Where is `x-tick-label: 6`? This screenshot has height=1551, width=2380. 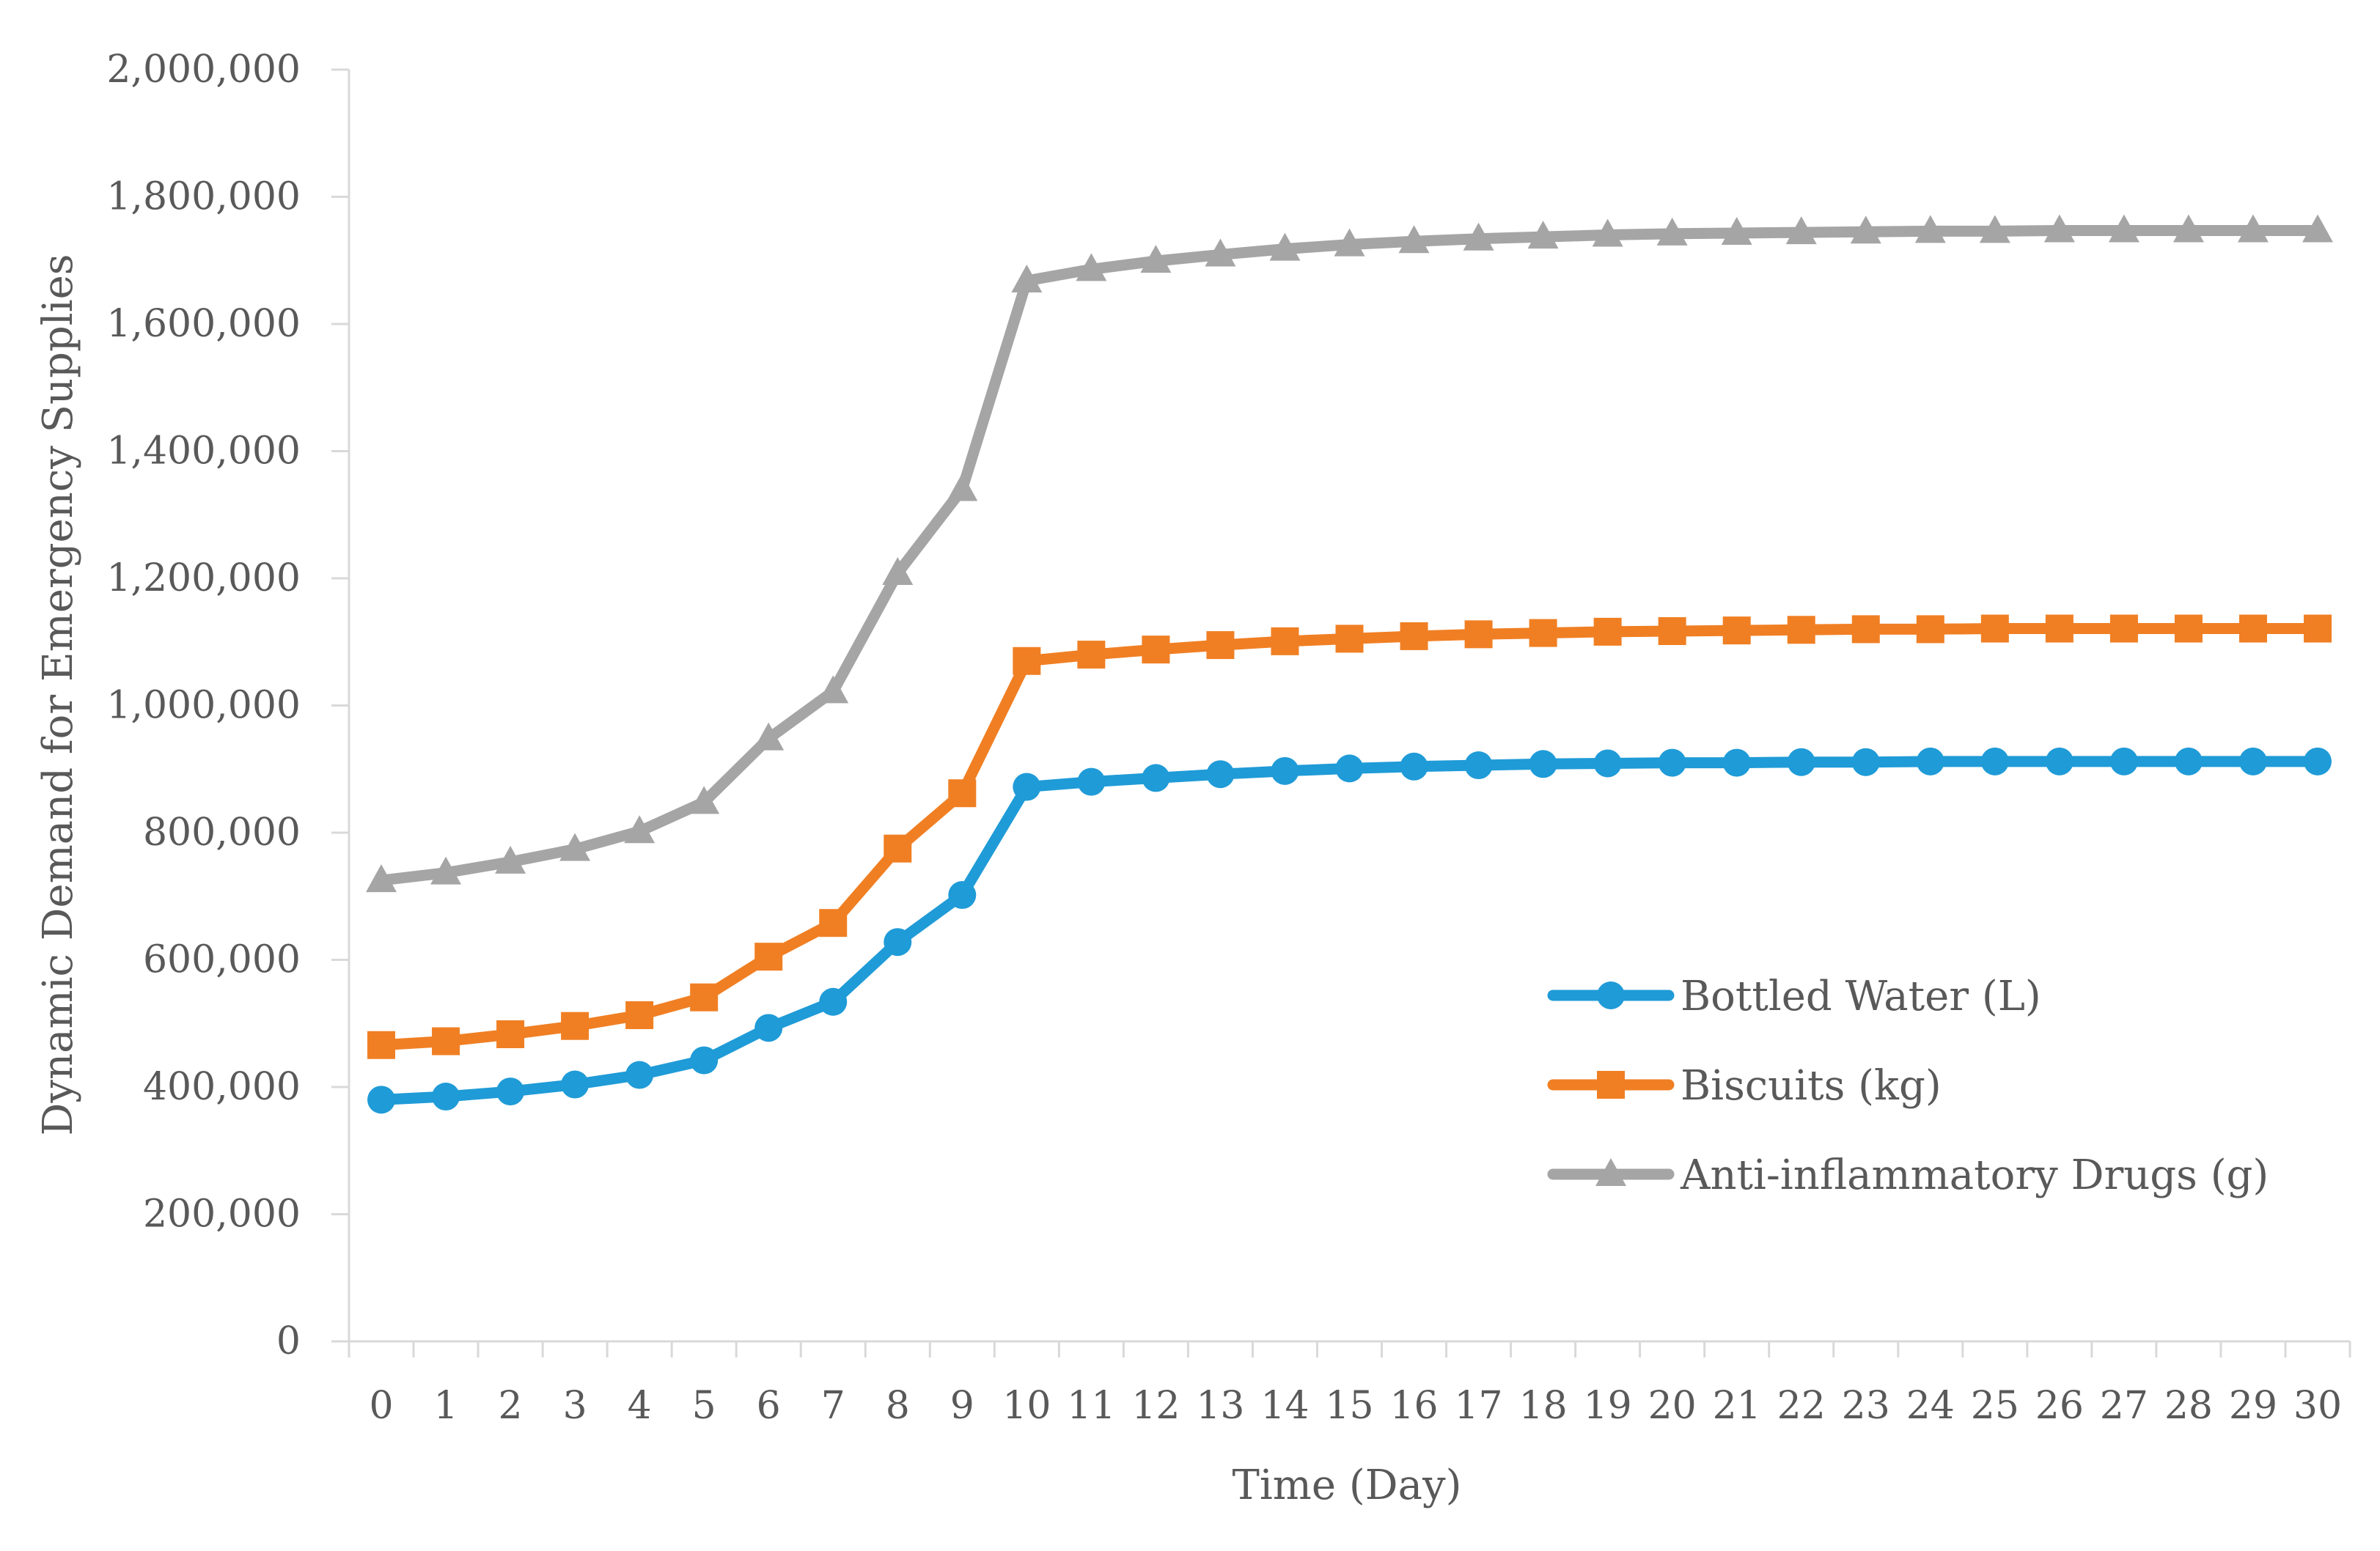
x-tick-label: 6 is located at coordinates (769, 1406).